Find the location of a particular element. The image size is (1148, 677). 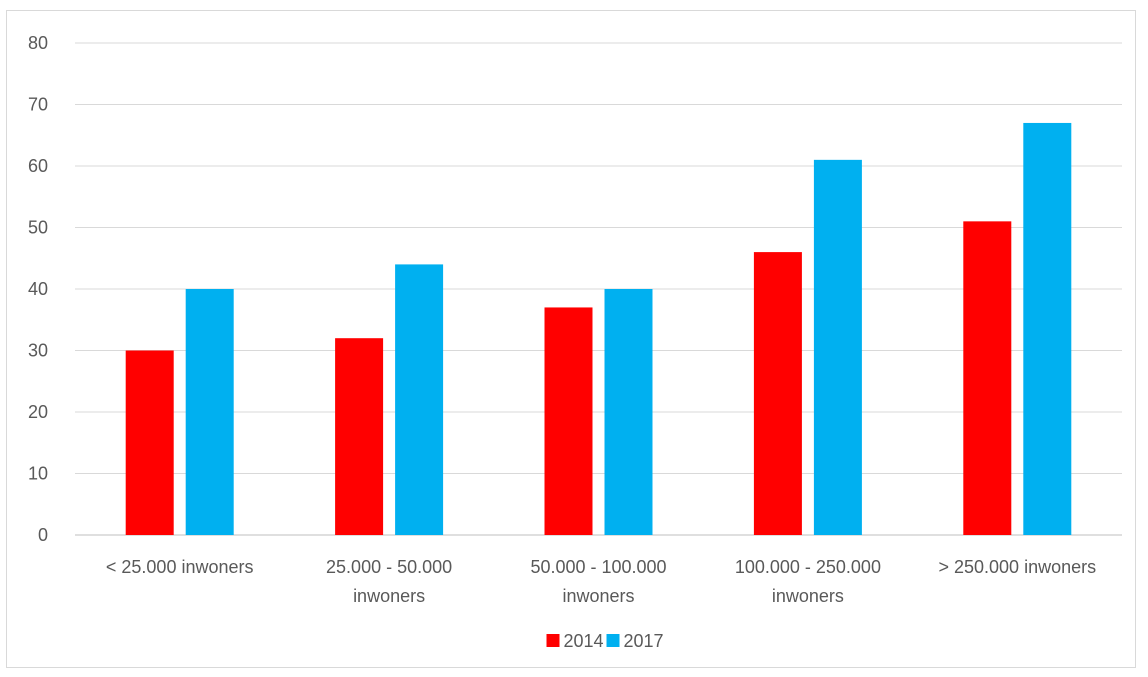

legend-label: 2017 is located at coordinates (644, 641).